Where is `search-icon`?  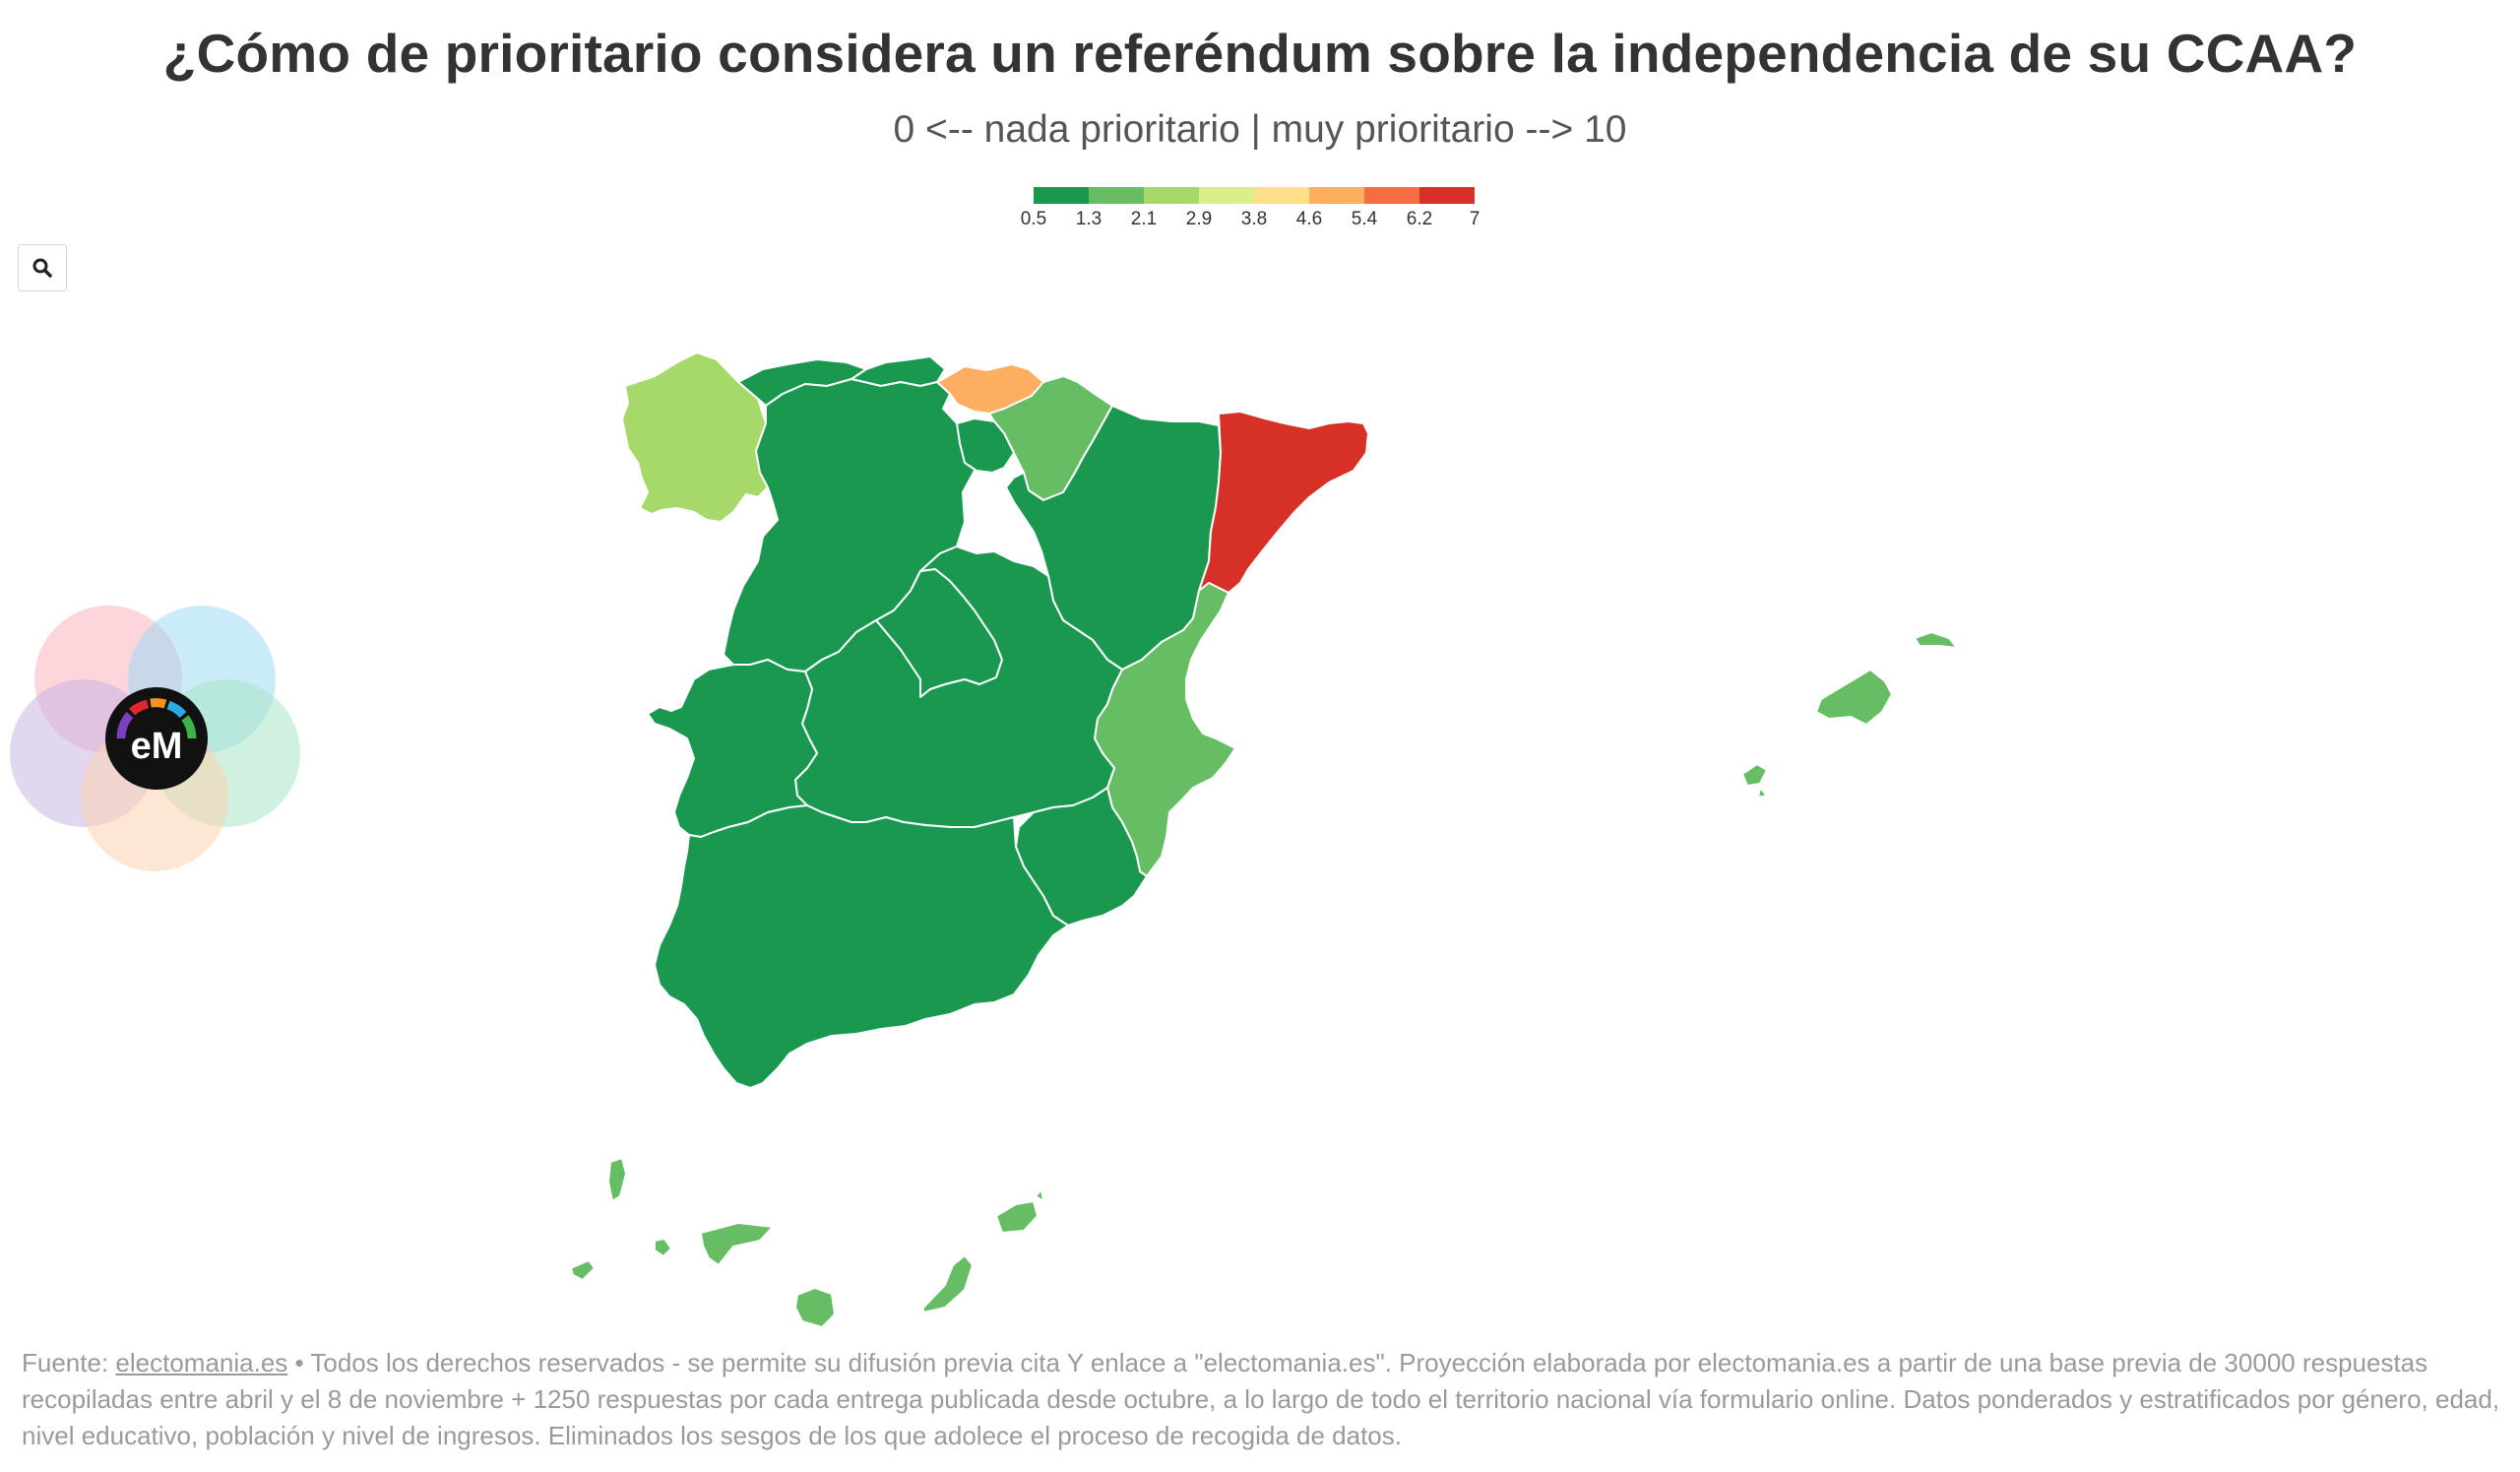 search-icon is located at coordinates (42, 268).